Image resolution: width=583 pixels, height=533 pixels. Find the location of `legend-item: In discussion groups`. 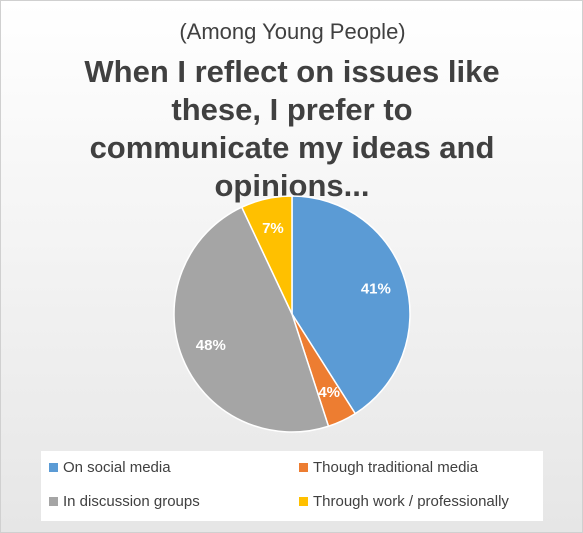

legend-item: In discussion groups is located at coordinates (124, 501).